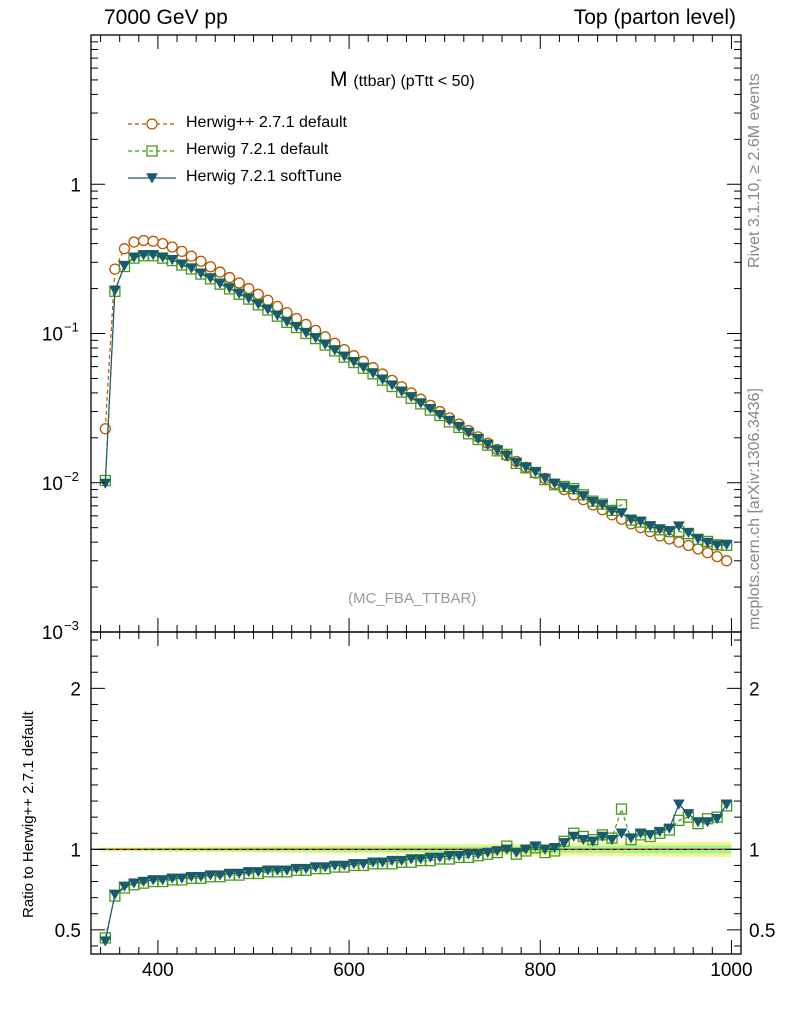  What do you see at coordinates (68, 931) in the screenshot?
I see `ratio-tick-label-left: 0.5` at bounding box center [68, 931].